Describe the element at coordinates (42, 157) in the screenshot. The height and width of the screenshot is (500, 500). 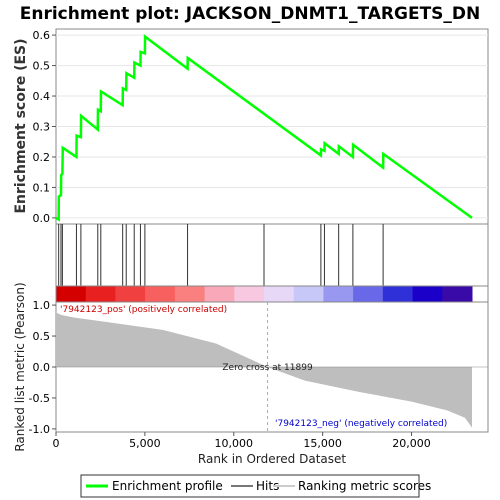
I see `es-y-tick-label: 0.2` at that location.